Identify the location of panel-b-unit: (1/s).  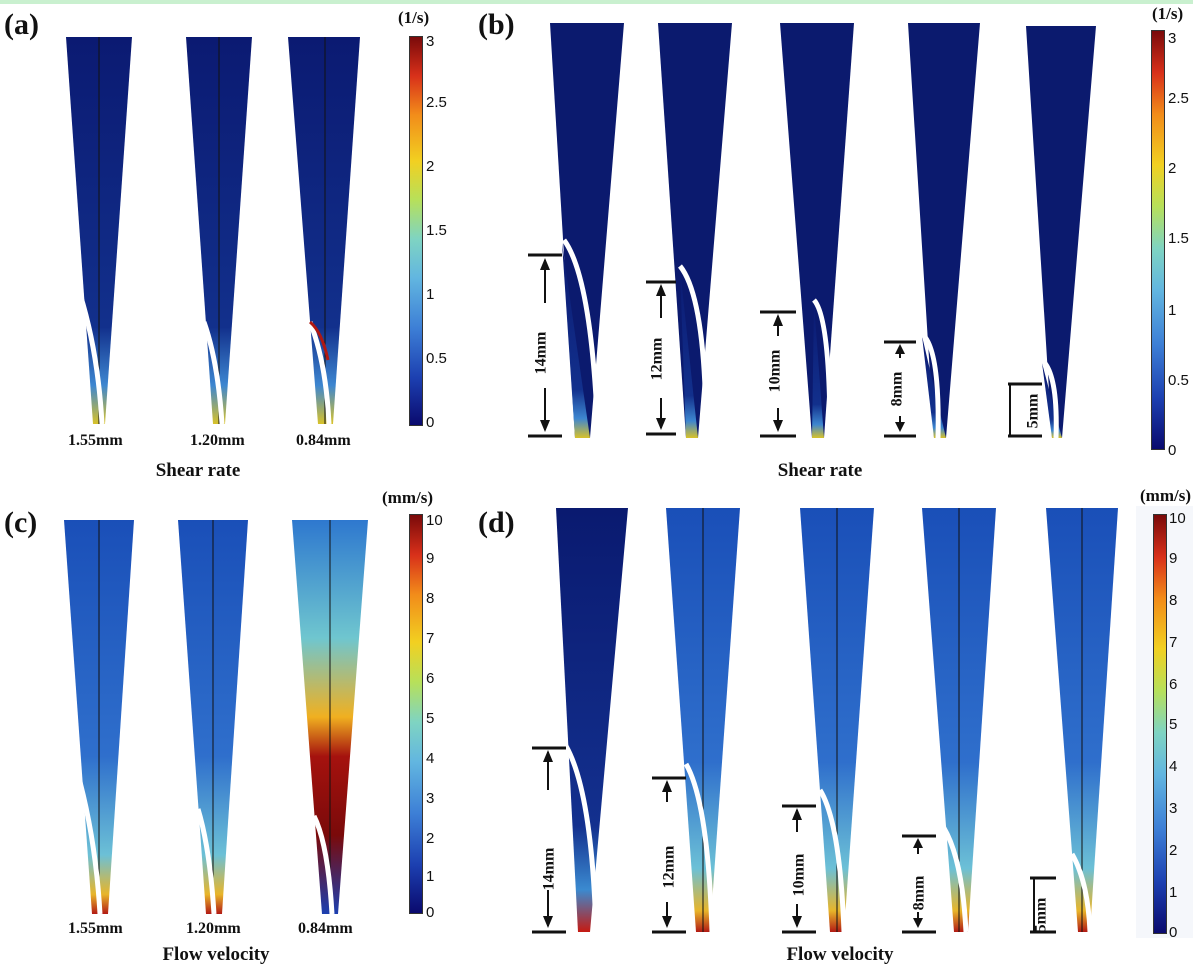
(1168, 13).